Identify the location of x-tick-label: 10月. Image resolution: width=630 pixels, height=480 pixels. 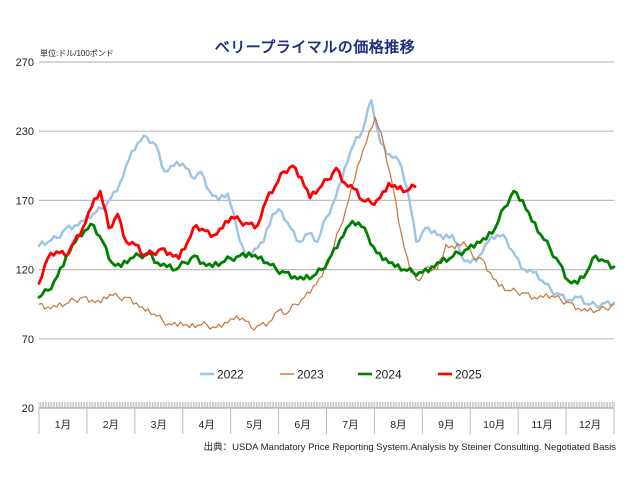
(494, 425).